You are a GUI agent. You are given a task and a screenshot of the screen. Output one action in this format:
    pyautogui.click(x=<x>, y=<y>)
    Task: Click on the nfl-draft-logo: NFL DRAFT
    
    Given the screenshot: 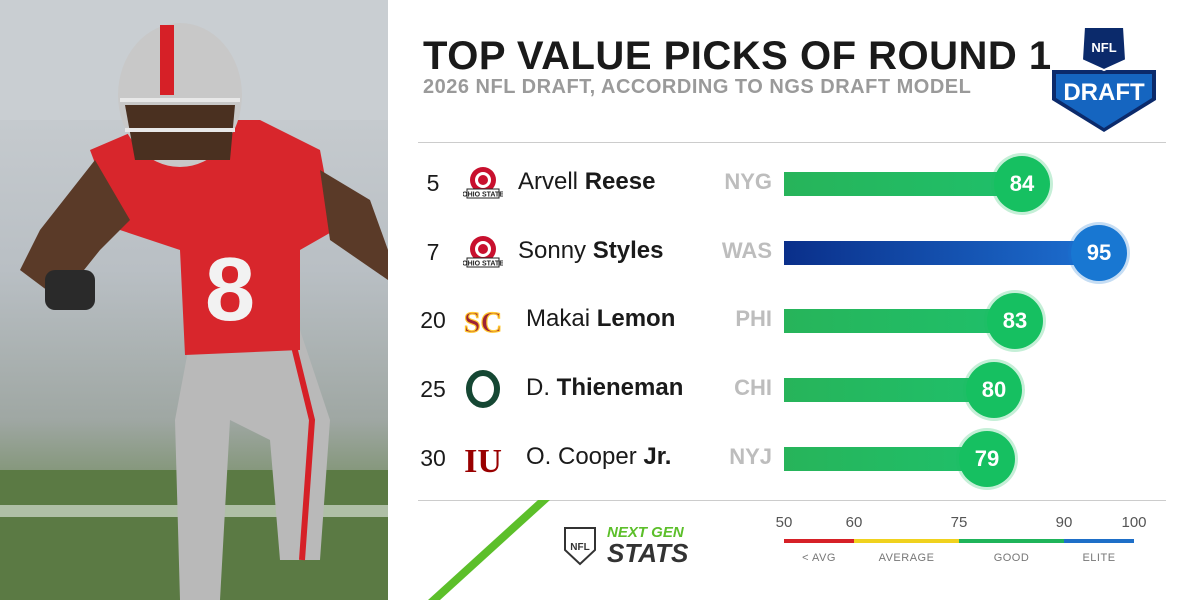 What is the action you would take?
    pyautogui.click(x=1104, y=79)
    